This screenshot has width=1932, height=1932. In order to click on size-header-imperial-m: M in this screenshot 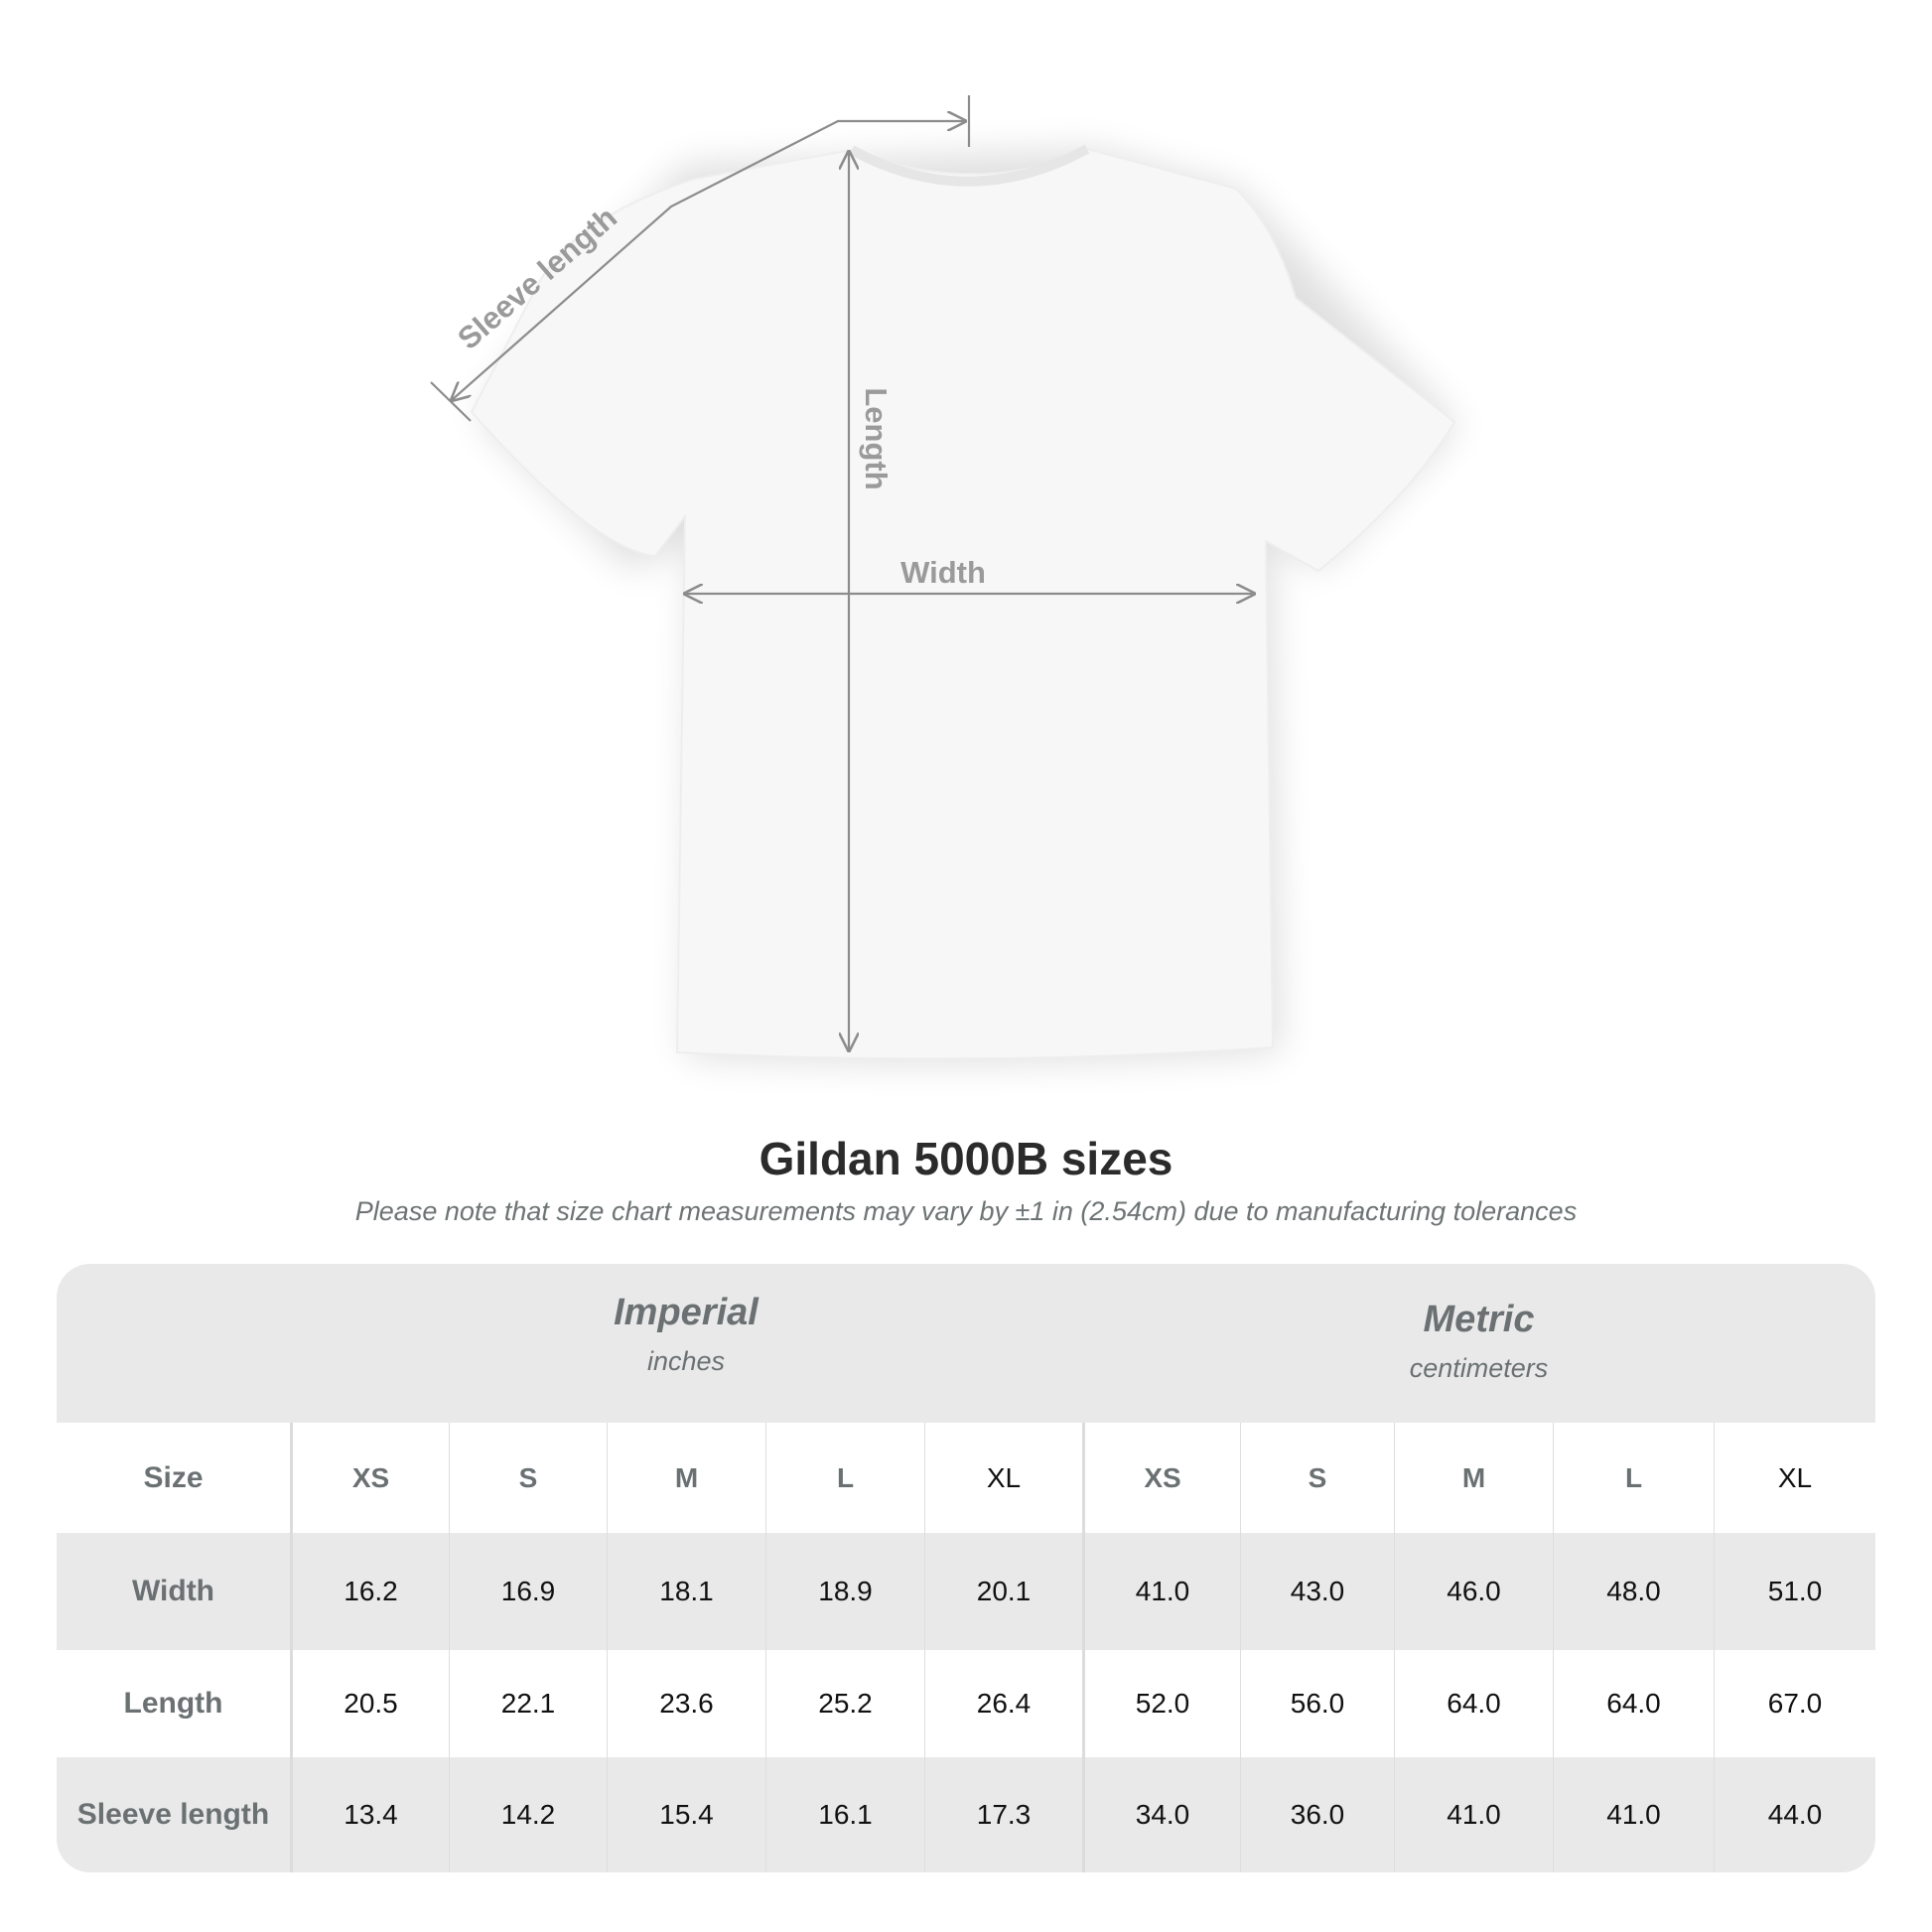, I will do `click(686, 1478)`.